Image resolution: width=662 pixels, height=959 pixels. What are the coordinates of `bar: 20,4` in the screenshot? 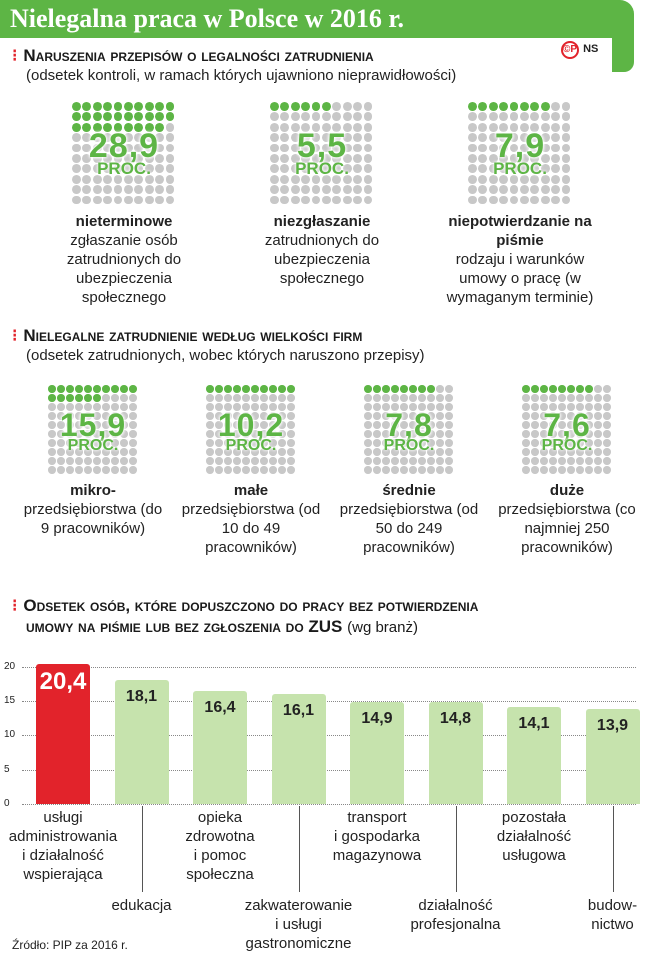 It's located at (63, 734).